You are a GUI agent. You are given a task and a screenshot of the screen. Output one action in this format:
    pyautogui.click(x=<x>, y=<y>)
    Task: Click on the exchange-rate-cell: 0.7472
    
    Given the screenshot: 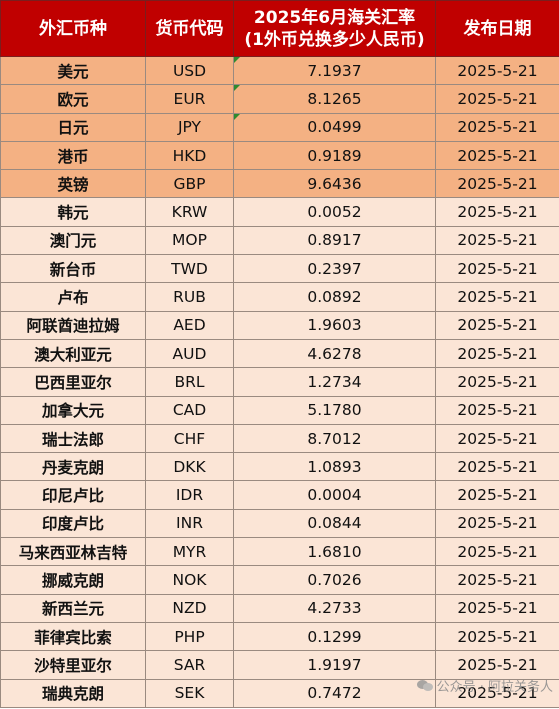 What is the action you would take?
    pyautogui.click(x=334, y=693)
    